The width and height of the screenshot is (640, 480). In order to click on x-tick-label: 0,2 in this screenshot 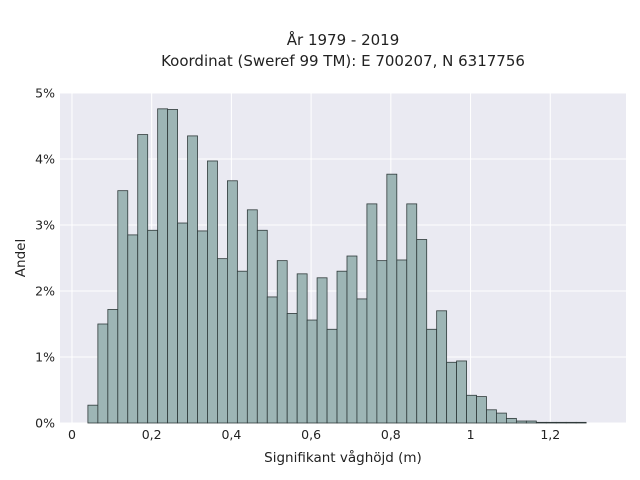, I will do `click(152, 434)`.